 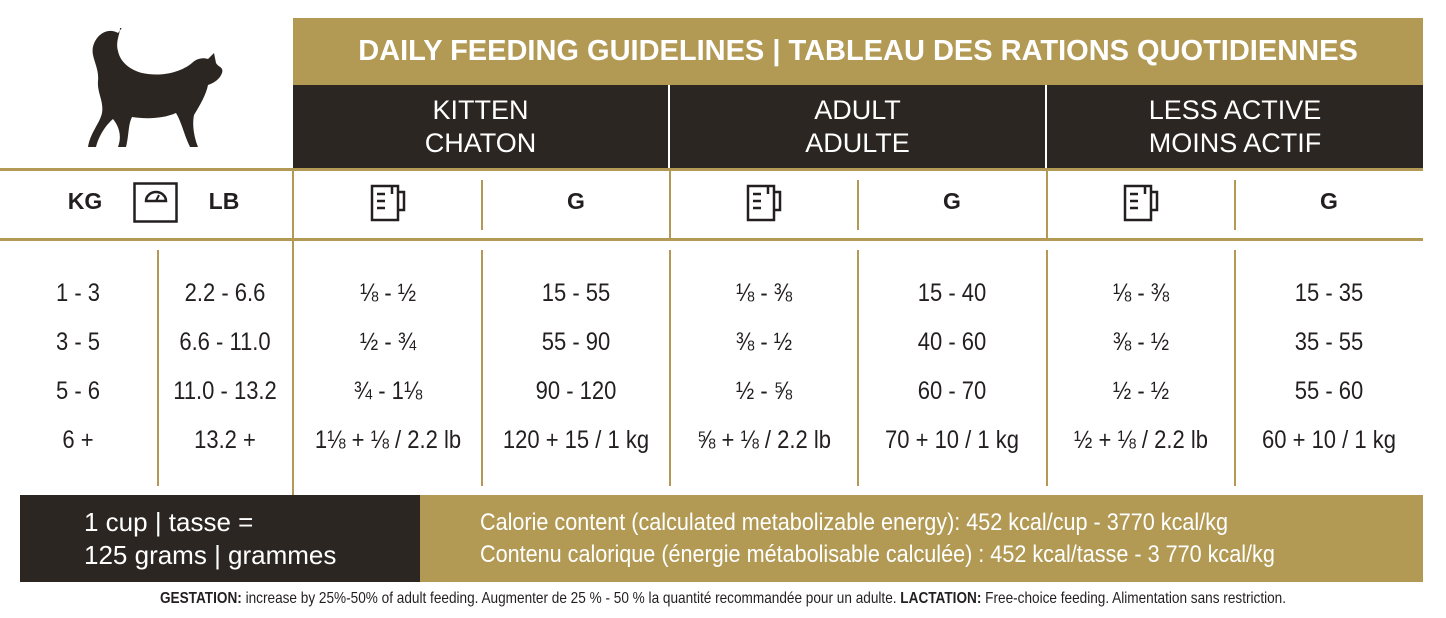 I want to click on label: GESTATION:, so click(x=200, y=598).